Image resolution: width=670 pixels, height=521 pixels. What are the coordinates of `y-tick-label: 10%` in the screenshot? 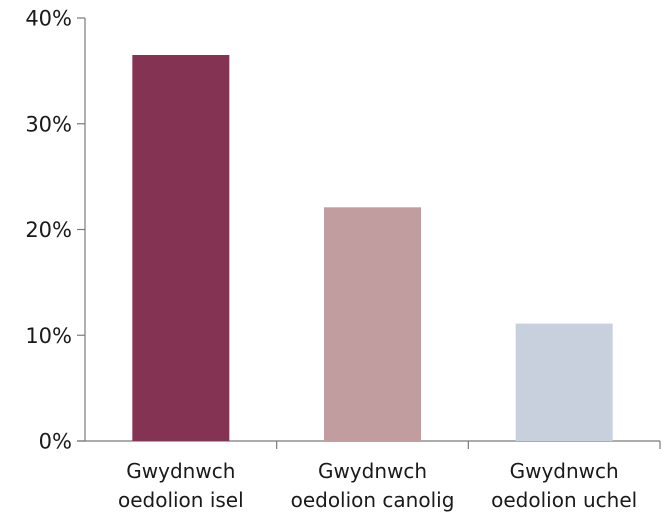 It's located at (48, 336).